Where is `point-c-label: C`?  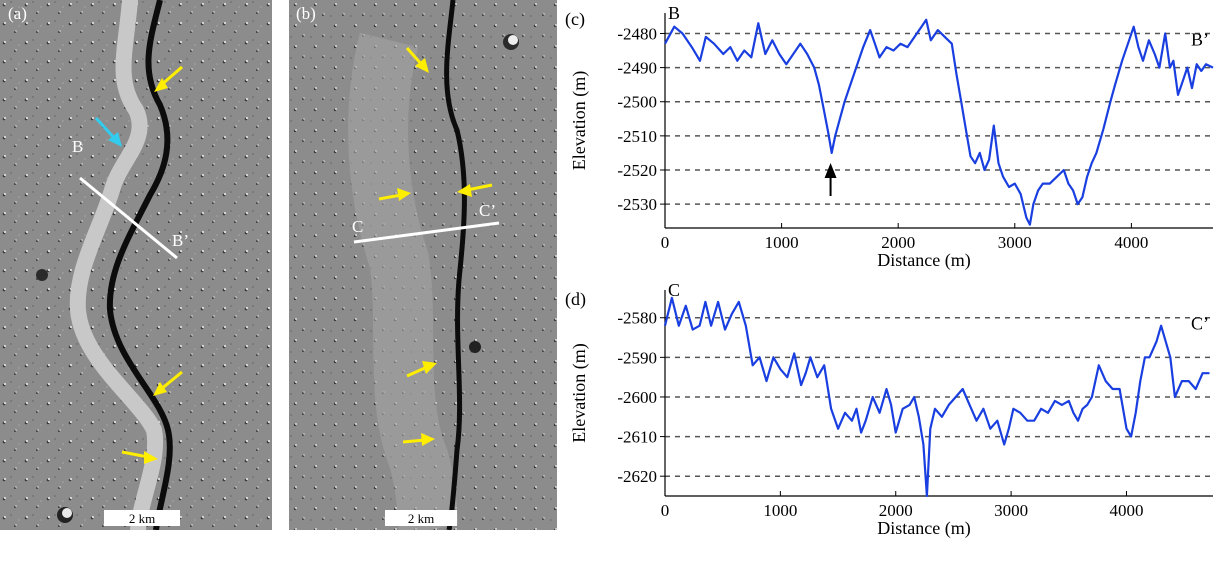
point-c-label: C is located at coordinates (357, 226).